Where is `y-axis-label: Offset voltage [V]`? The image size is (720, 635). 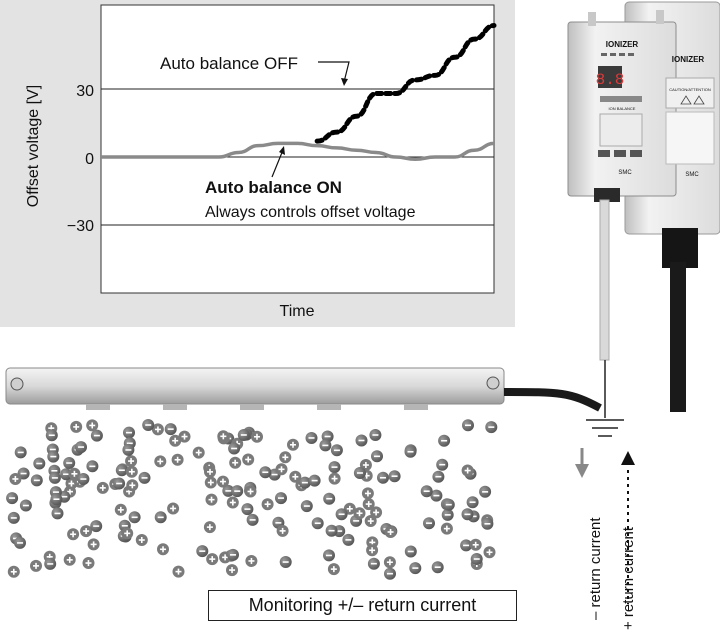
y-axis-label: Offset voltage [V] is located at coordinates (33, 146).